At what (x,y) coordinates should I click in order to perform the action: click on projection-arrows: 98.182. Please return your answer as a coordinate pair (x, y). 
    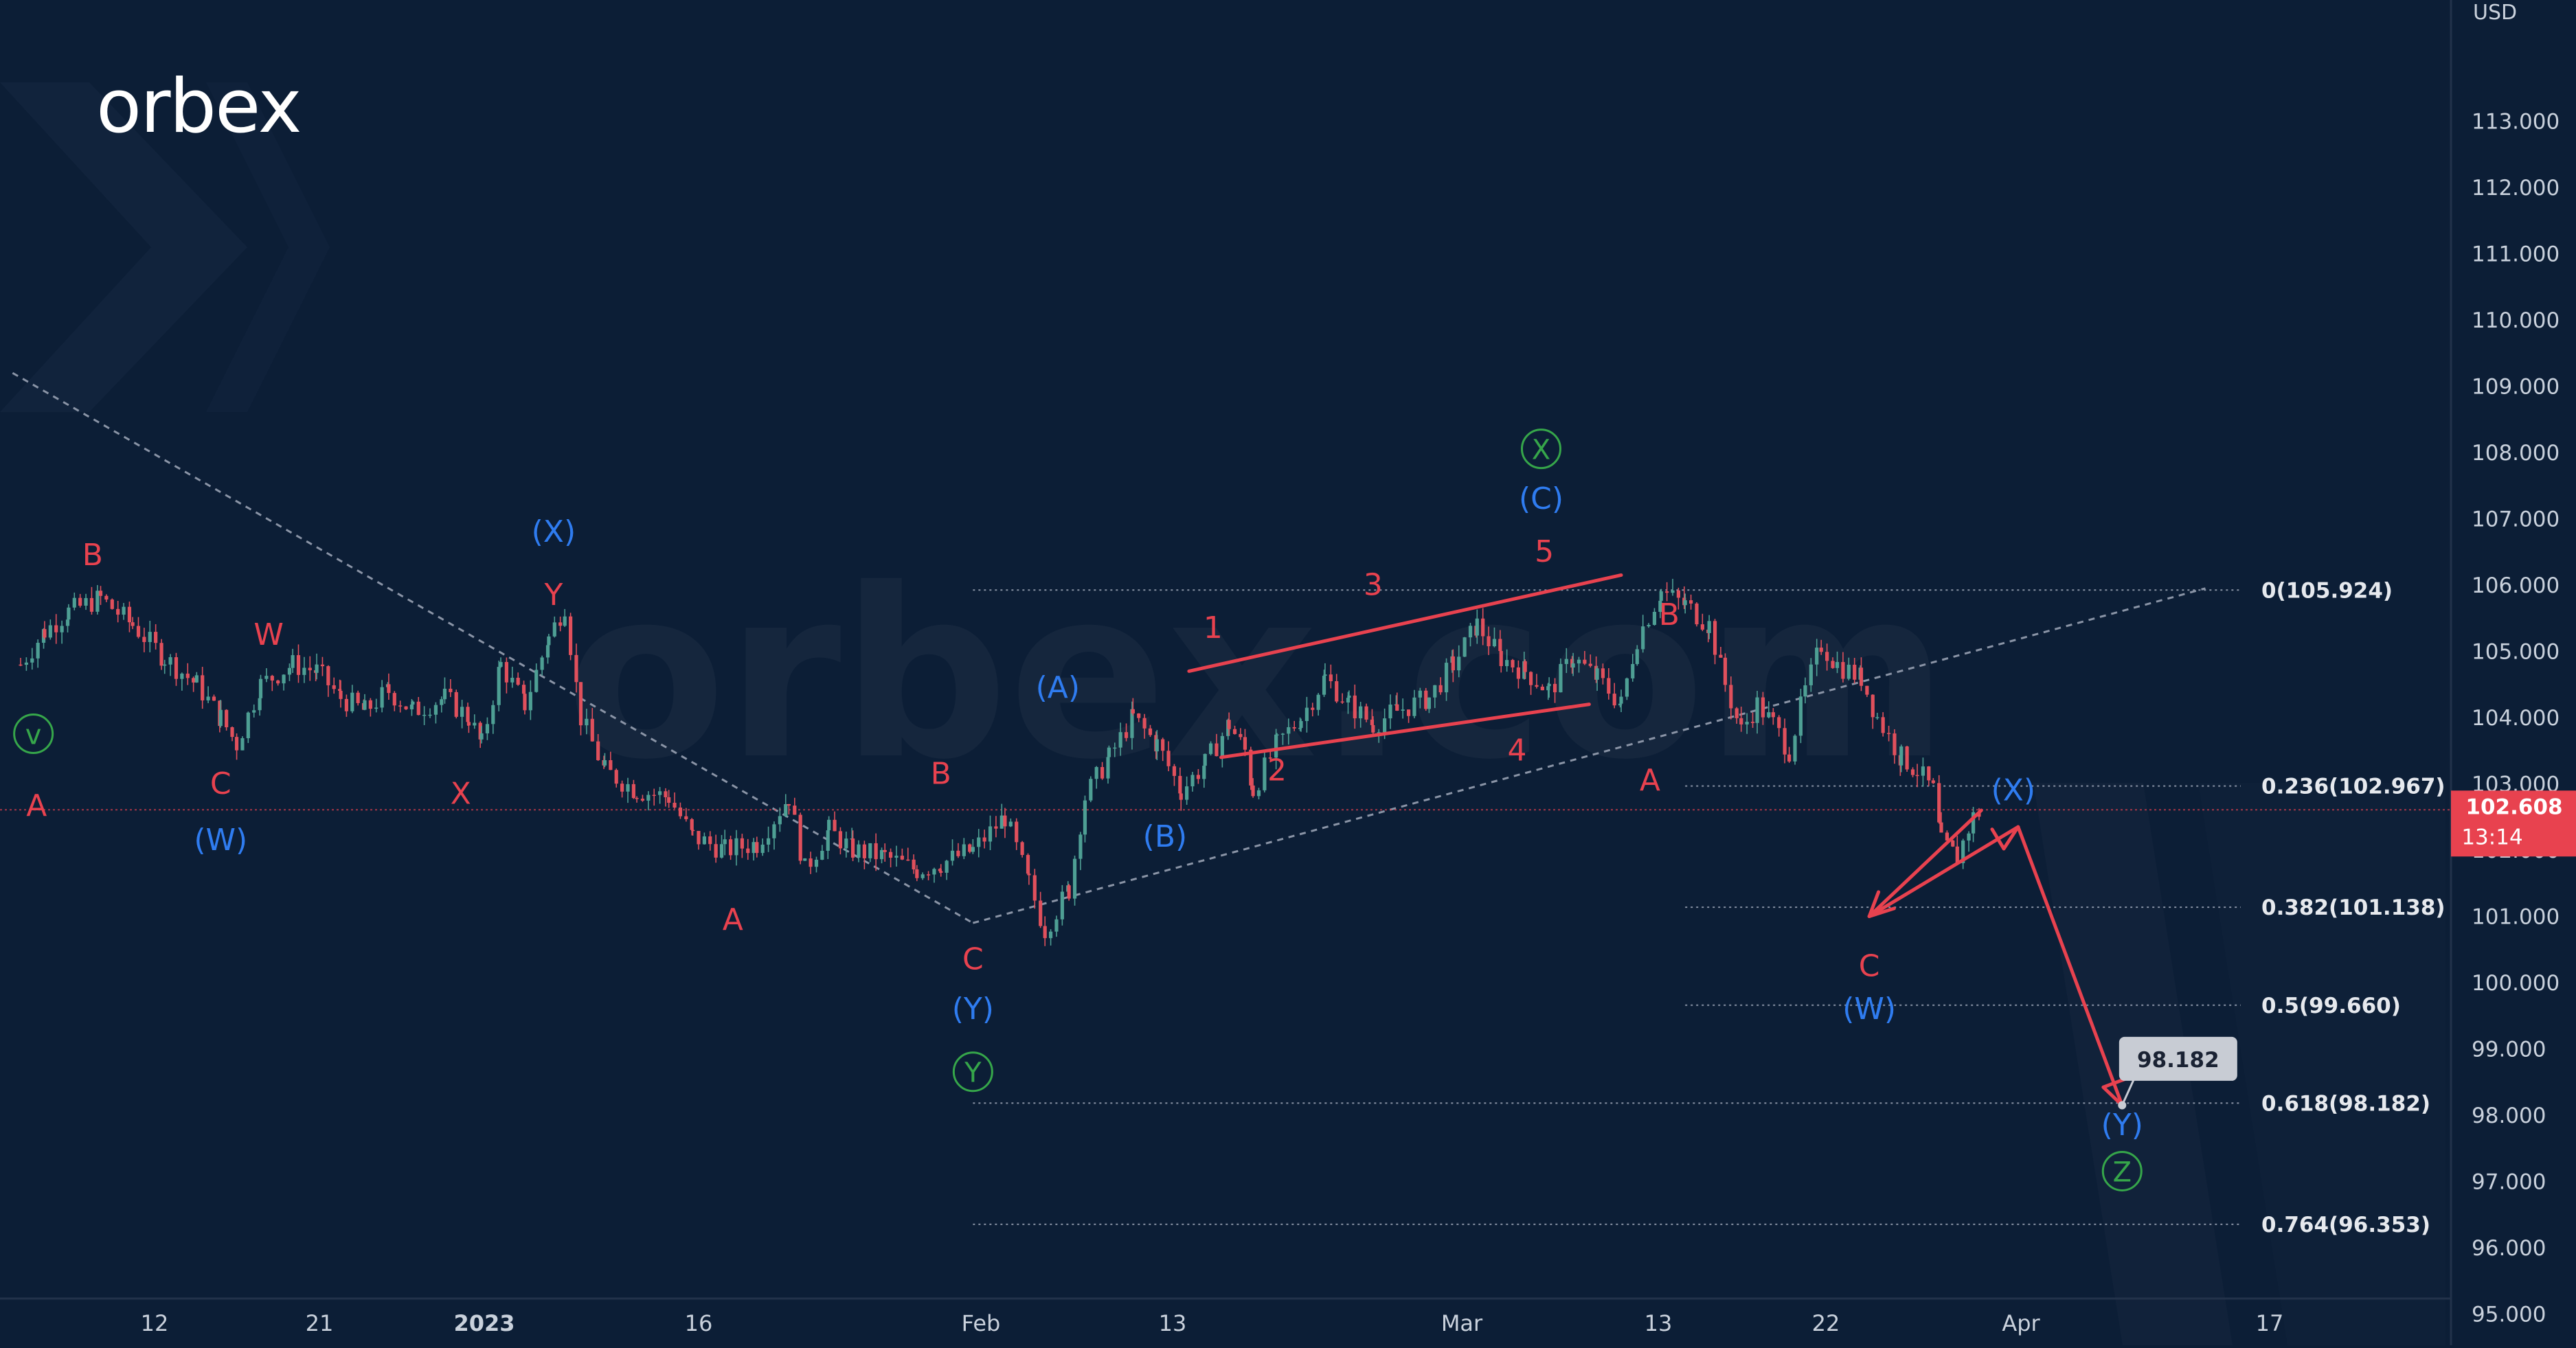
    Looking at the image, I should click on (2052, 959).